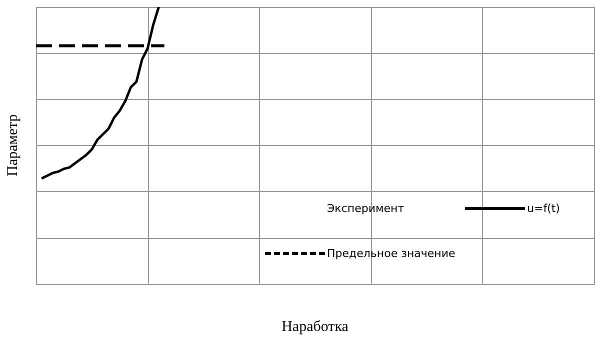  What do you see at coordinates (391, 253) in the screenshot?
I see `text: Предельное значение` at bounding box center [391, 253].